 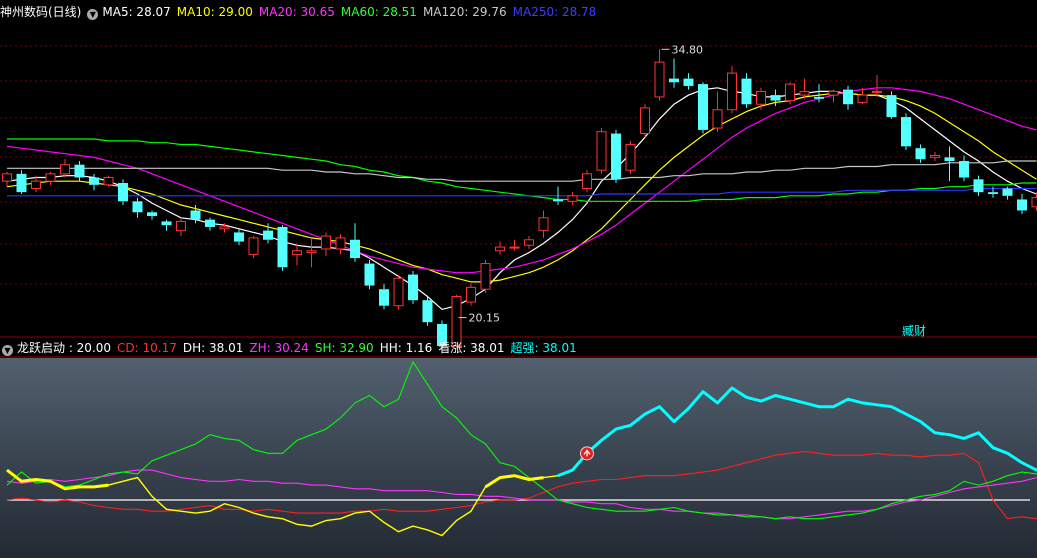 What do you see at coordinates (296, 12) in the screenshot?
I see `ma20-label: MA20: 30.65` at bounding box center [296, 12].